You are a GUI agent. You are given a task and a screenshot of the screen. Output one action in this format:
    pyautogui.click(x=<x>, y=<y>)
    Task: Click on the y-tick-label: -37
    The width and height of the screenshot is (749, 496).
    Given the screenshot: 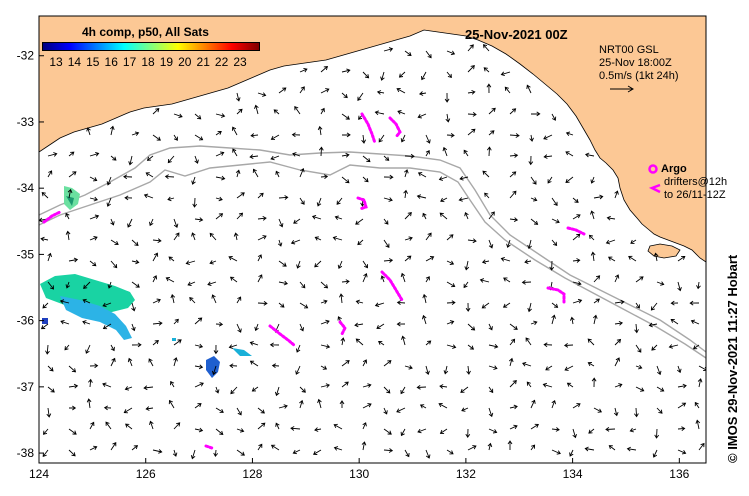 What is the action you would take?
    pyautogui.click(x=26, y=387)
    